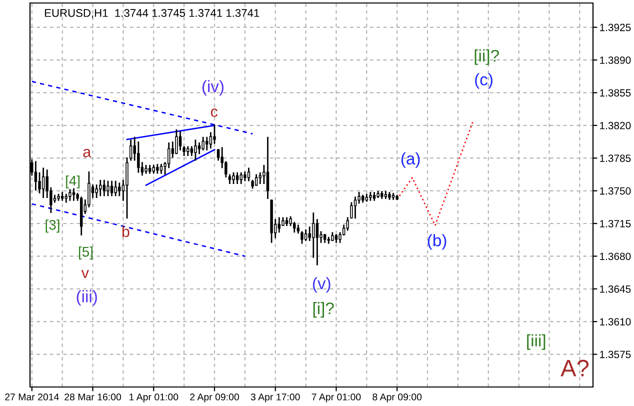 This screenshot has height=406, width=634. I want to click on y-tick-label: 1.3890, so click(615, 60).